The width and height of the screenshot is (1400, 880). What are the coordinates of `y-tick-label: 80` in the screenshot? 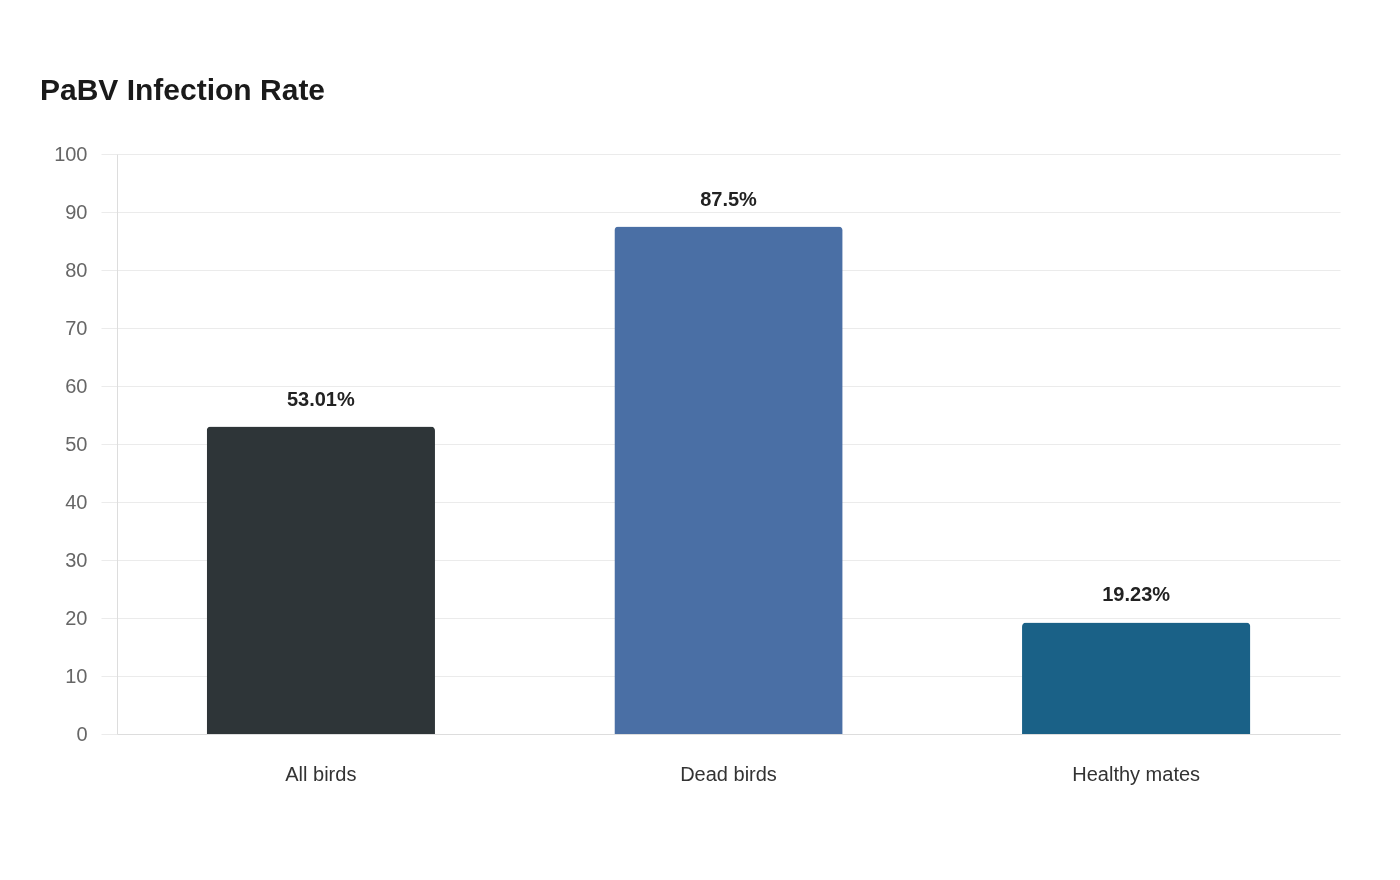 It's located at (76, 269).